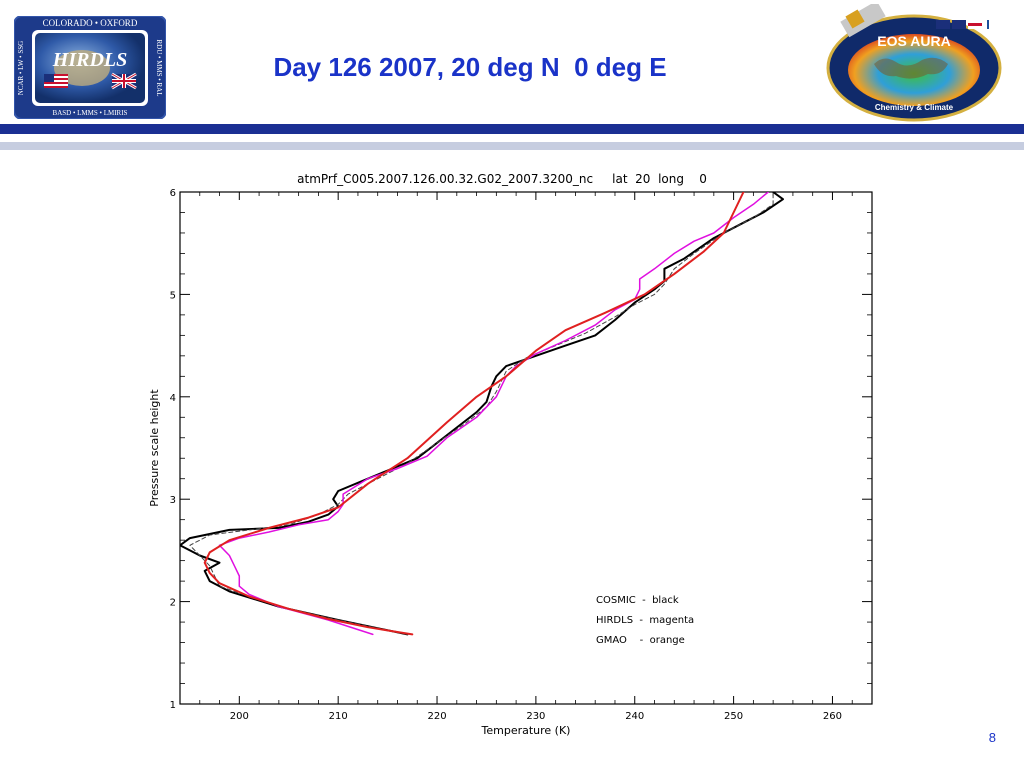 This screenshot has height=768, width=1024. What do you see at coordinates (338, 716) in the screenshot?
I see `x-tick-label: 210` at bounding box center [338, 716].